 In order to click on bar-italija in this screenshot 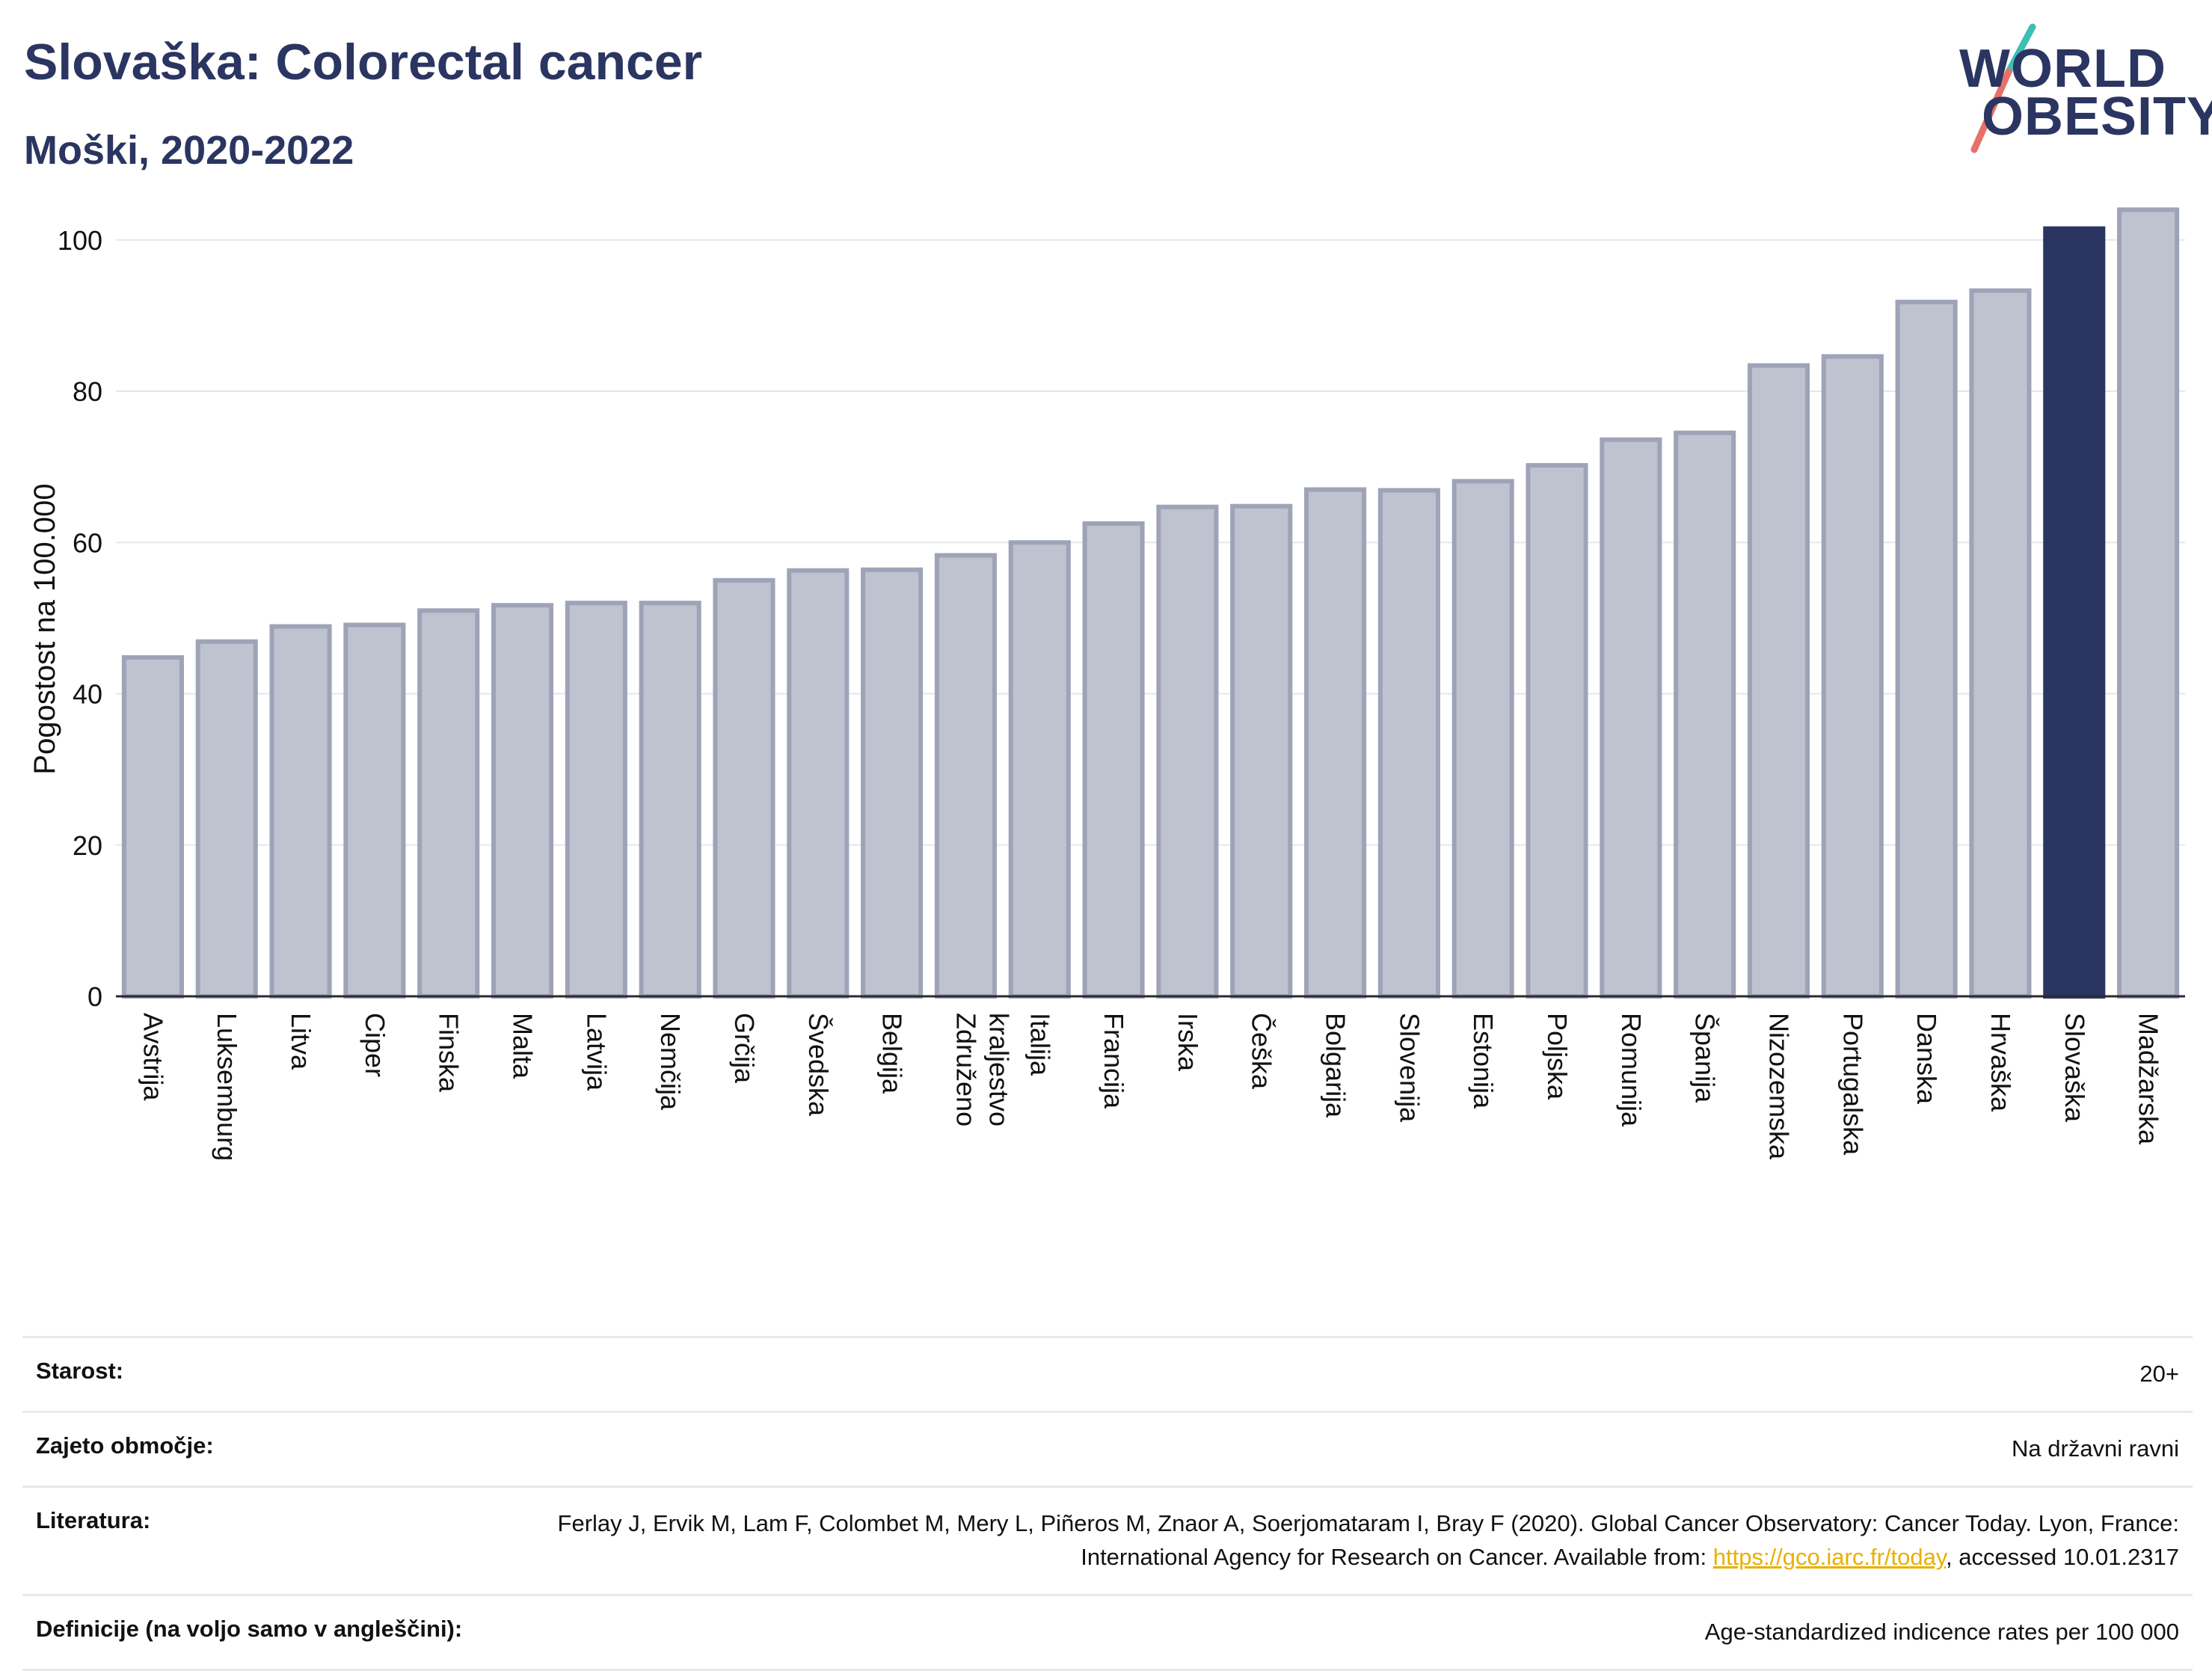, I will do `click(1039, 769)`.